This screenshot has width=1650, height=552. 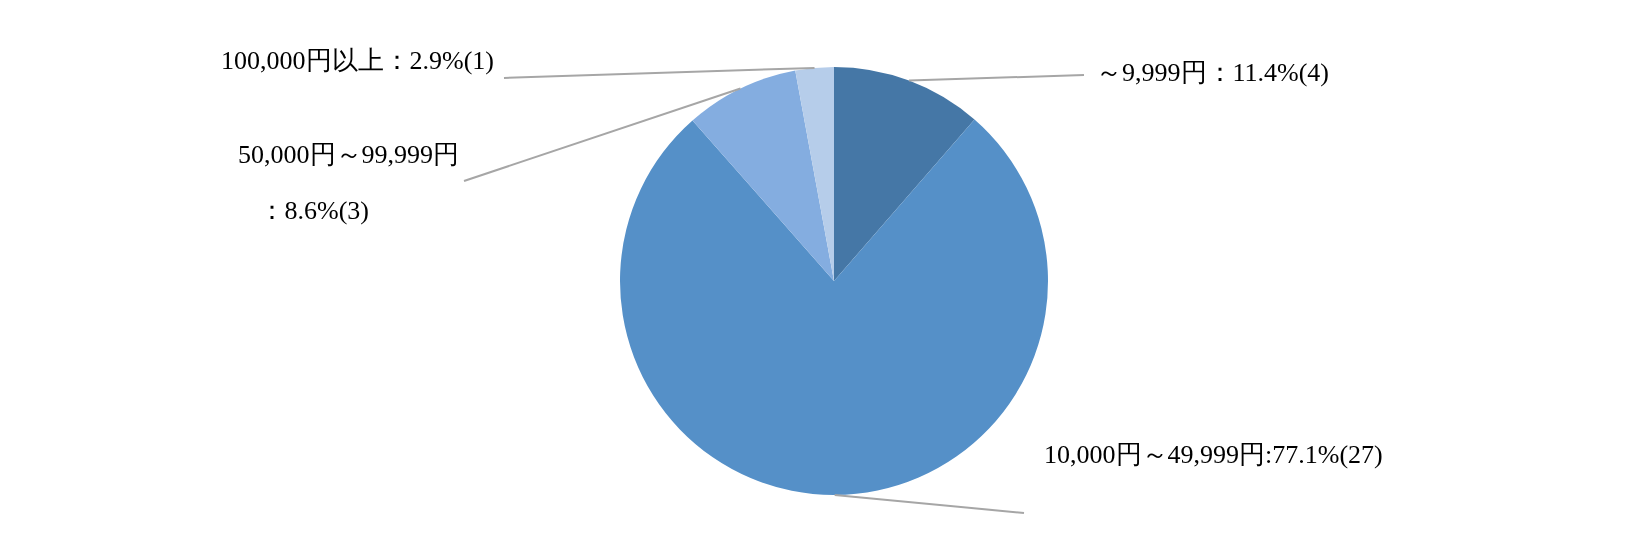 I want to click on slice-label: 100,000円以上：2.9%(1), so click(x=357, y=60).